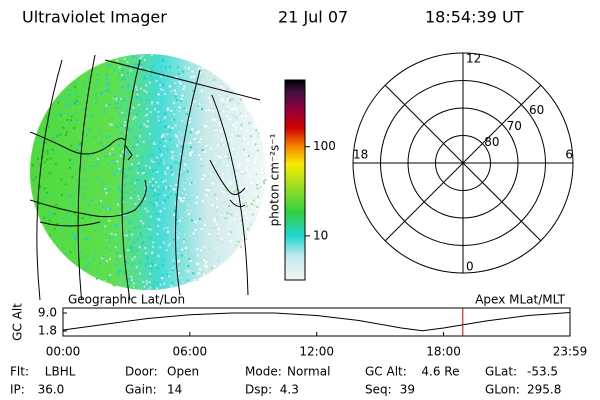  I want to click on x-tick-label: 12:00, so click(316, 352).